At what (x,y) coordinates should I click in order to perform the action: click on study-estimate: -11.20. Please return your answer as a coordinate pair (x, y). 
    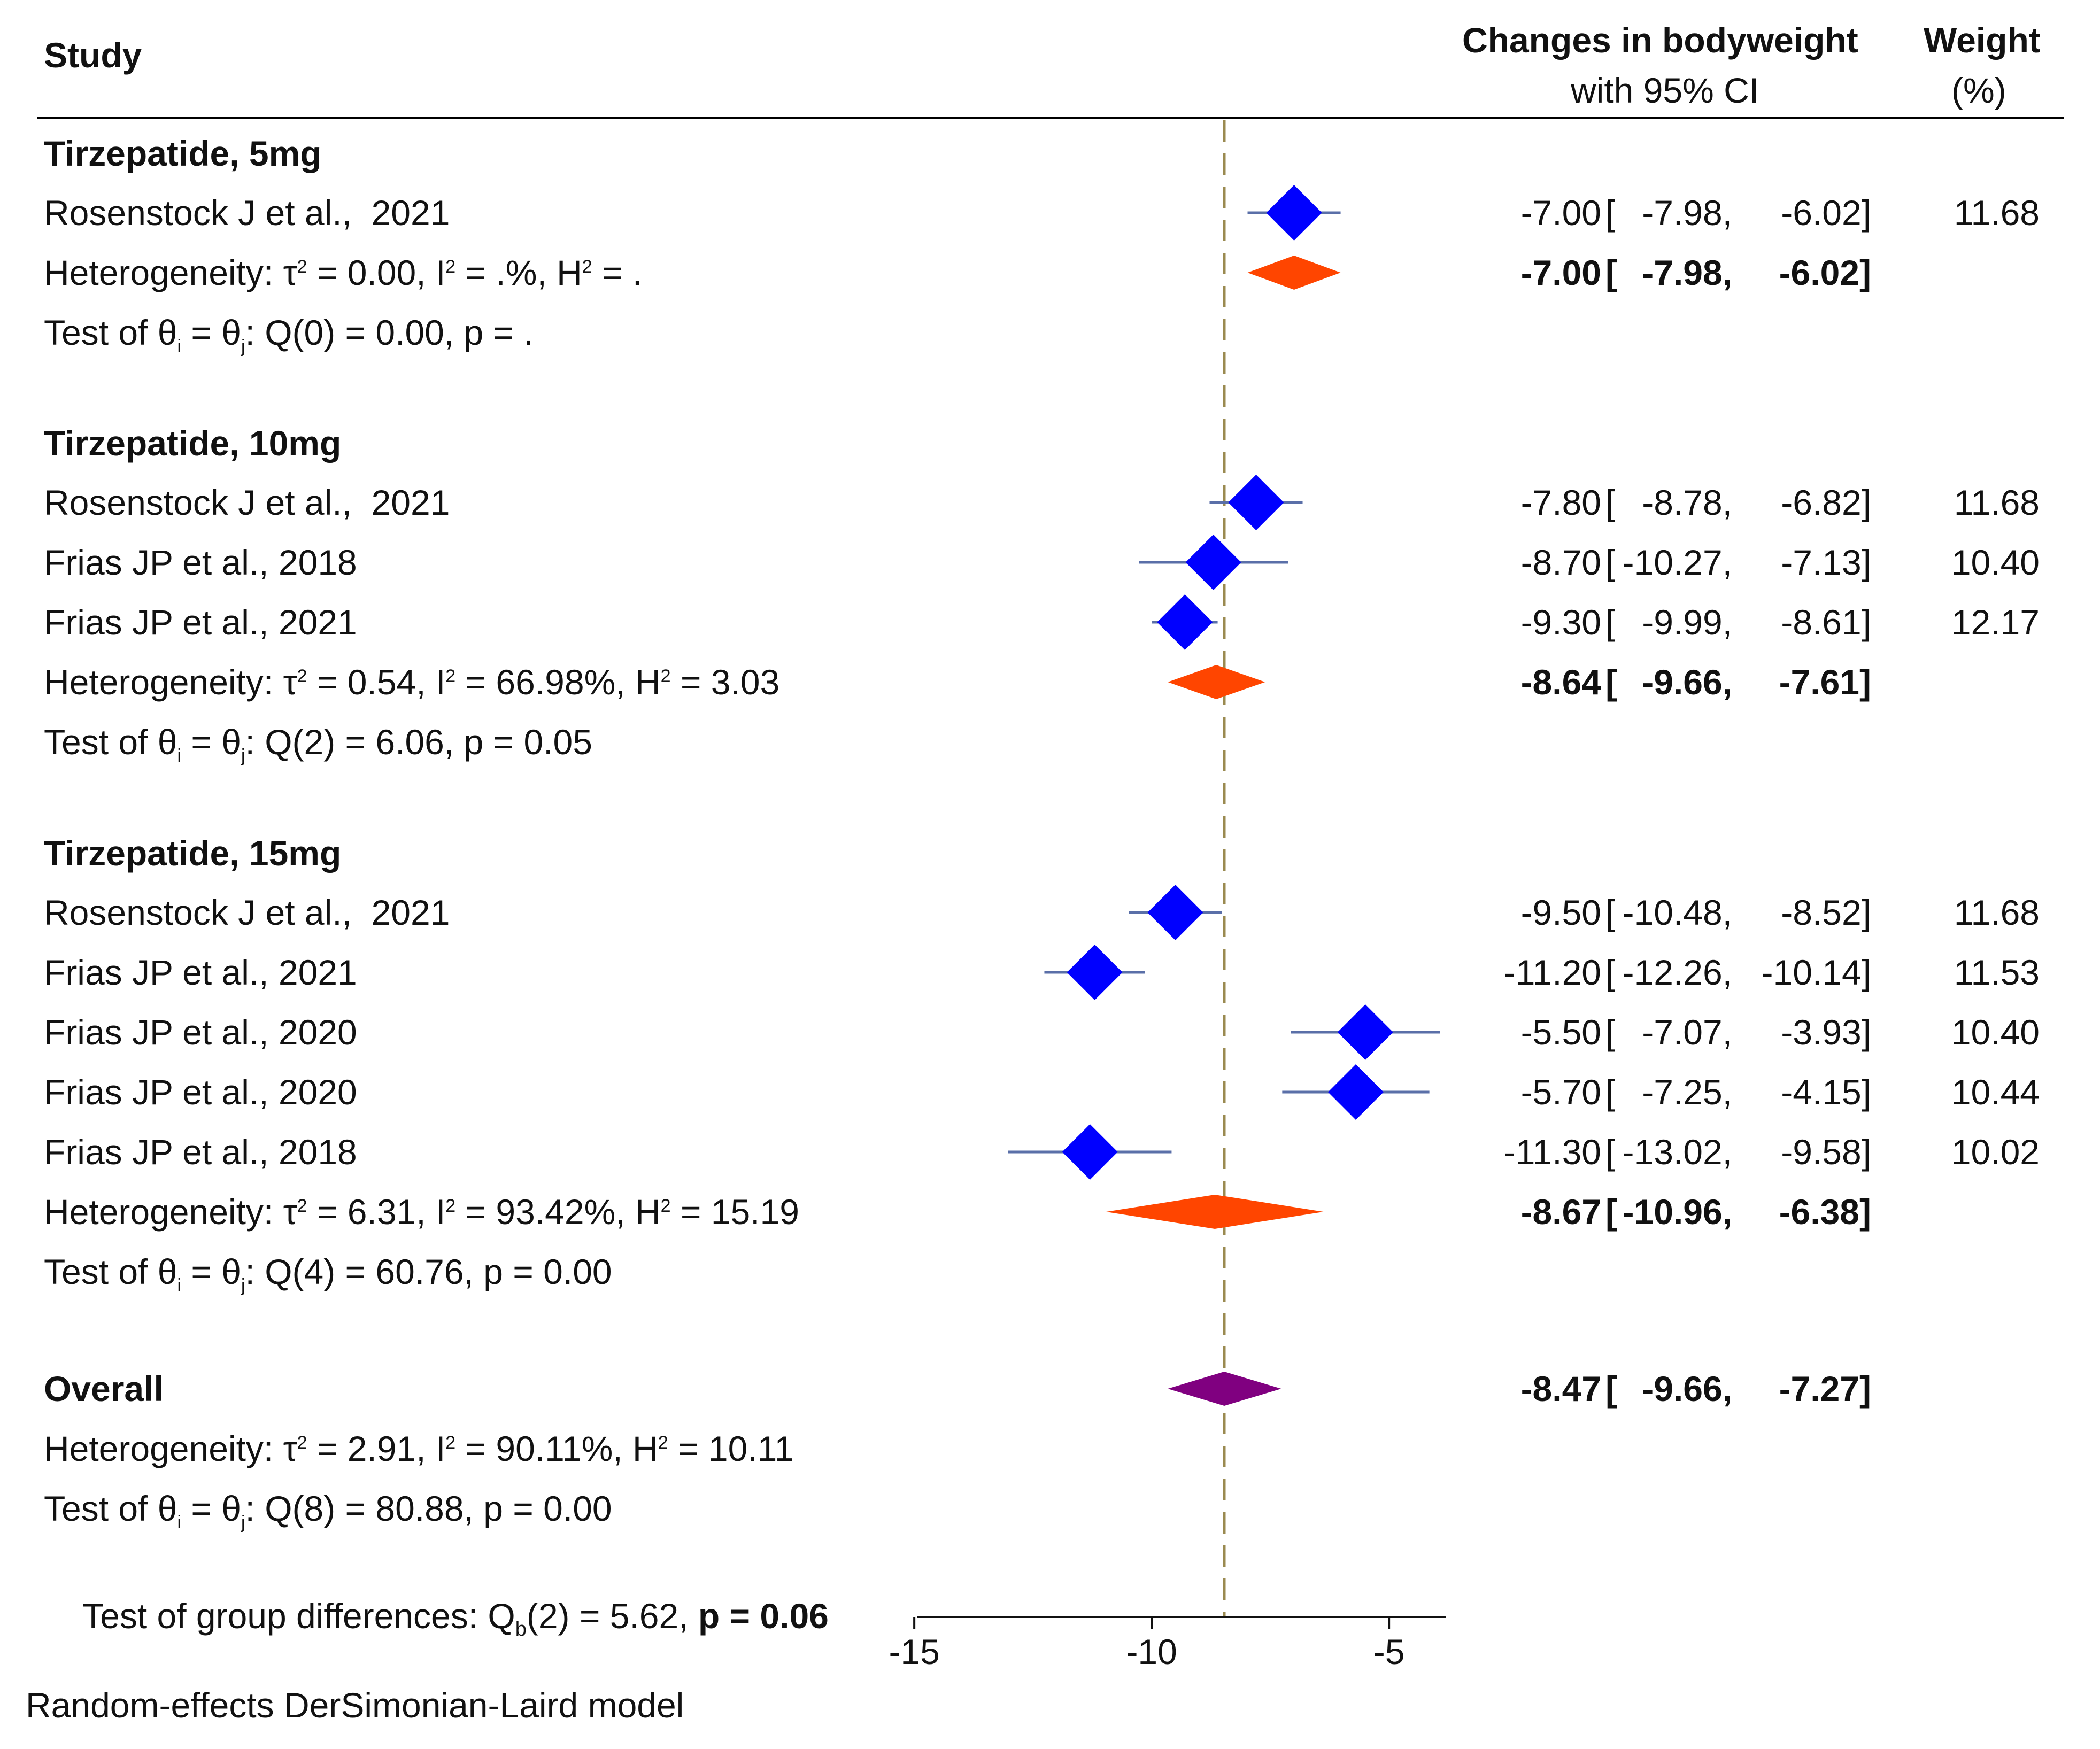
    Looking at the image, I should click on (1552, 972).